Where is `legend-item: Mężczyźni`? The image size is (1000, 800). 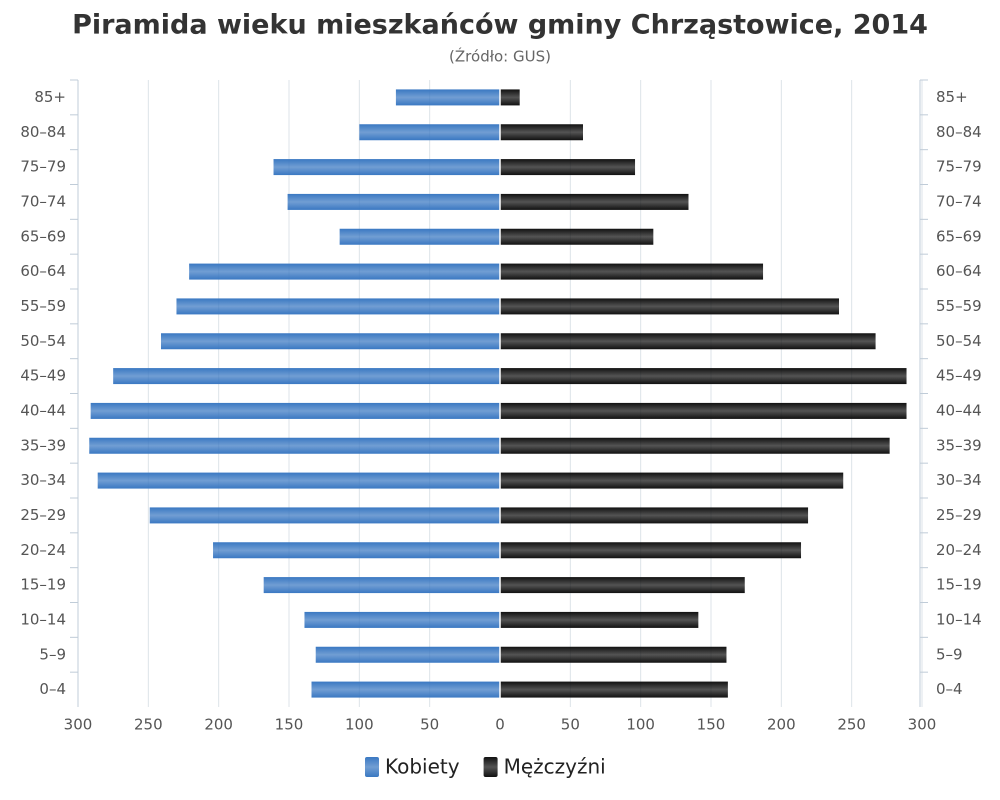 legend-item: Mężczyźni is located at coordinates (544, 767).